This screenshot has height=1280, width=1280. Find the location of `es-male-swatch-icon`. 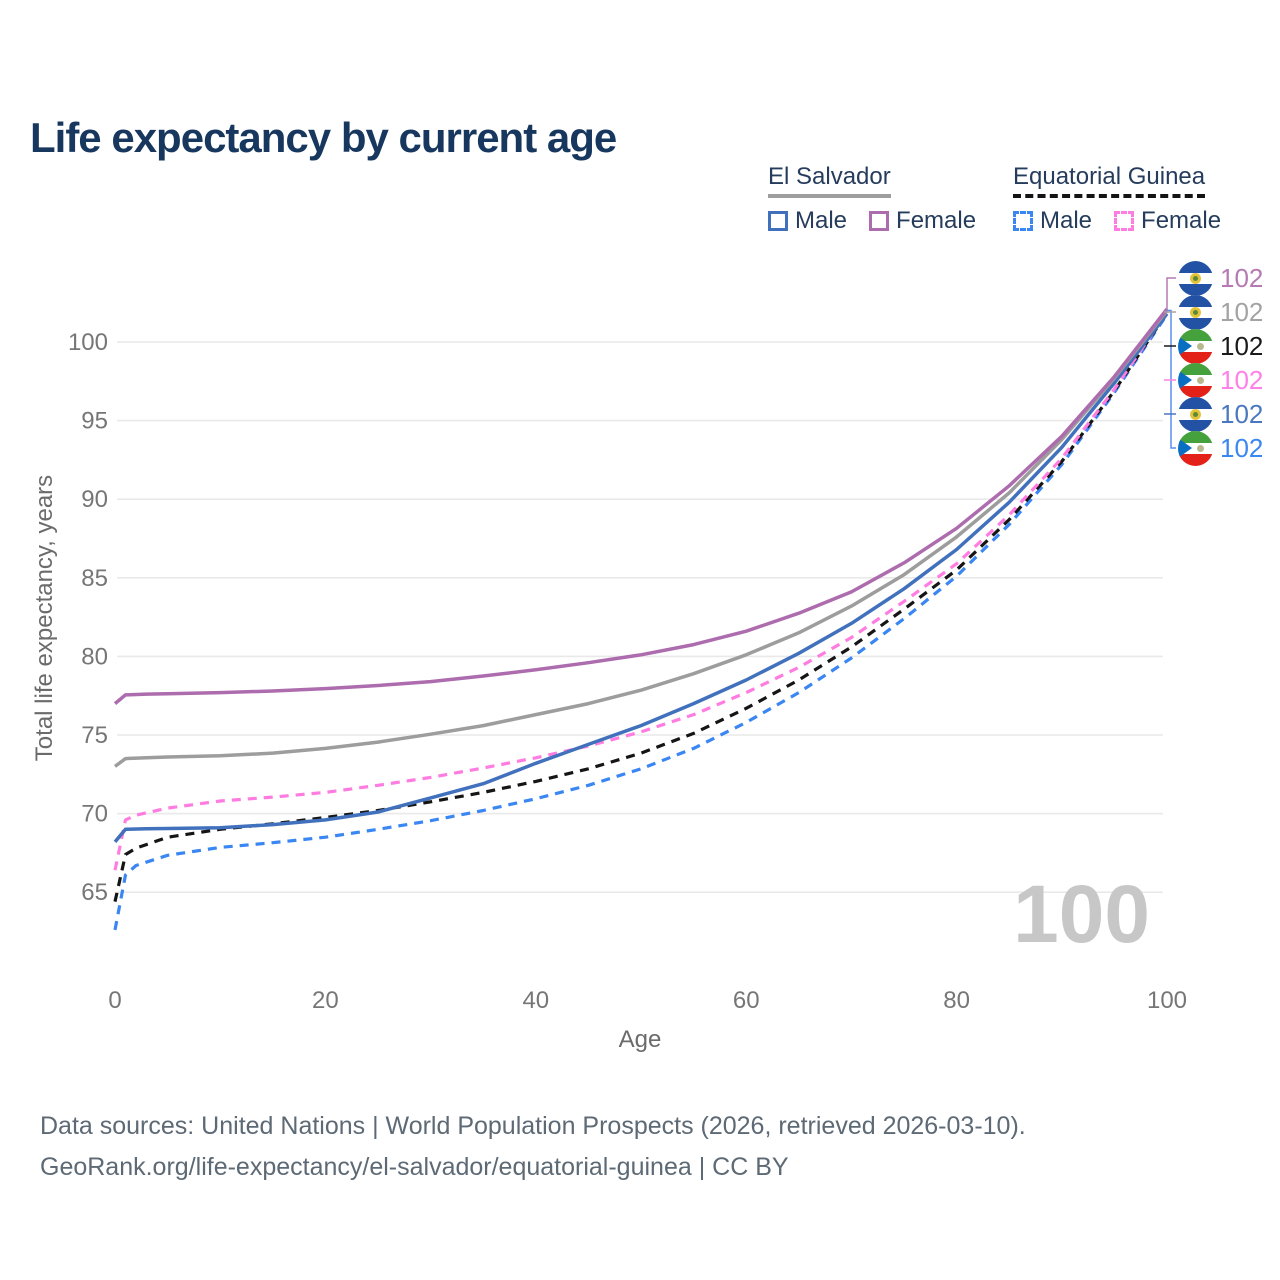

es-male-swatch-icon is located at coordinates (778, 221).